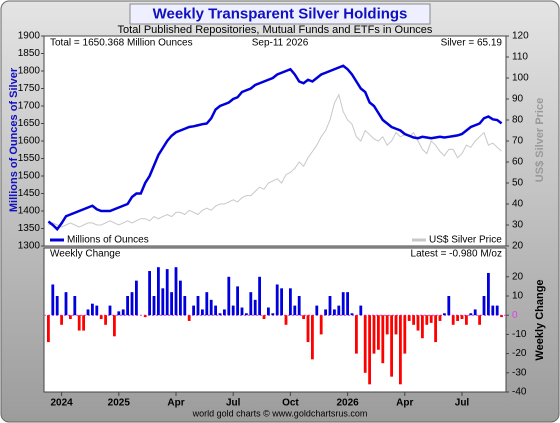 Image resolution: width=560 pixels, height=423 pixels. Describe the element at coordinates (404, 403) in the screenshot. I see `x-tick-label: Apr` at that location.